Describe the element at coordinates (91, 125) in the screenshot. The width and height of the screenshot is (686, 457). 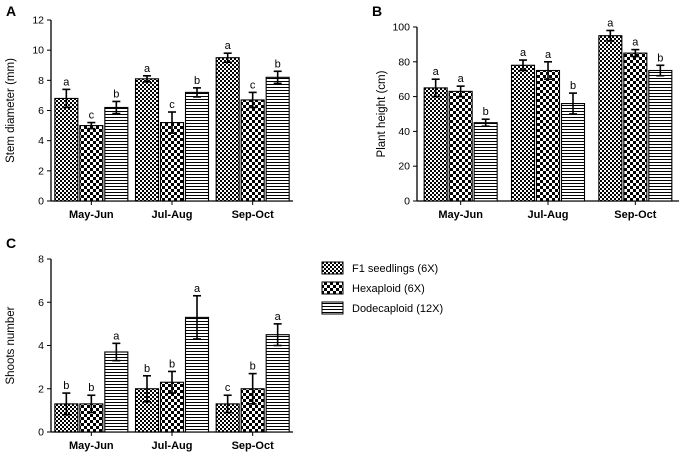
I see `panel-a-hexaploid-may-jun-error-bar` at that location.